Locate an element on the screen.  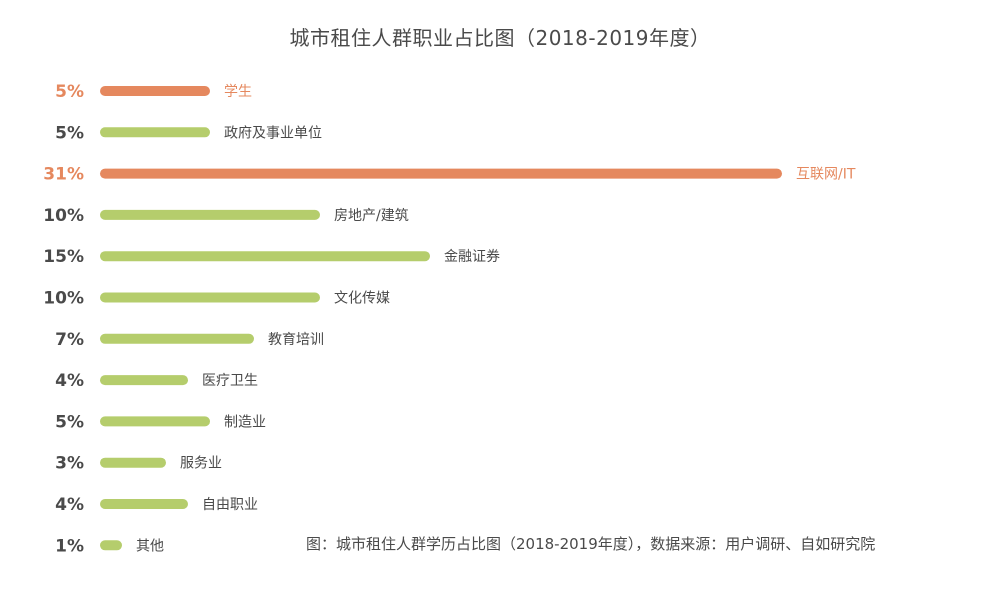
category-label: 教育培训 is located at coordinates (296, 340).